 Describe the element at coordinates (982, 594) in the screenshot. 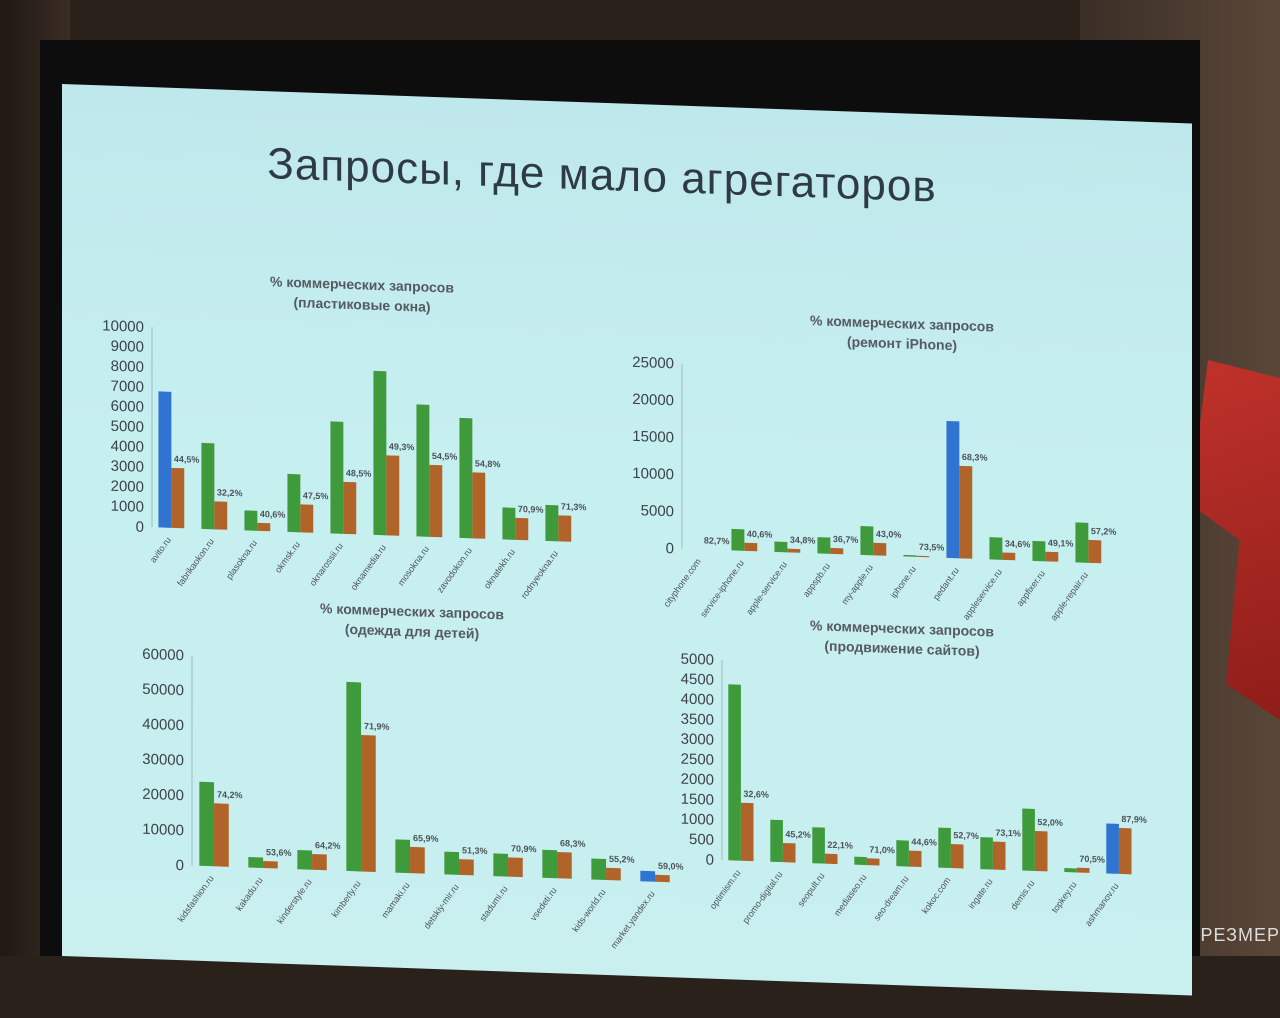

I see `category-label: appleservice.ru` at that location.